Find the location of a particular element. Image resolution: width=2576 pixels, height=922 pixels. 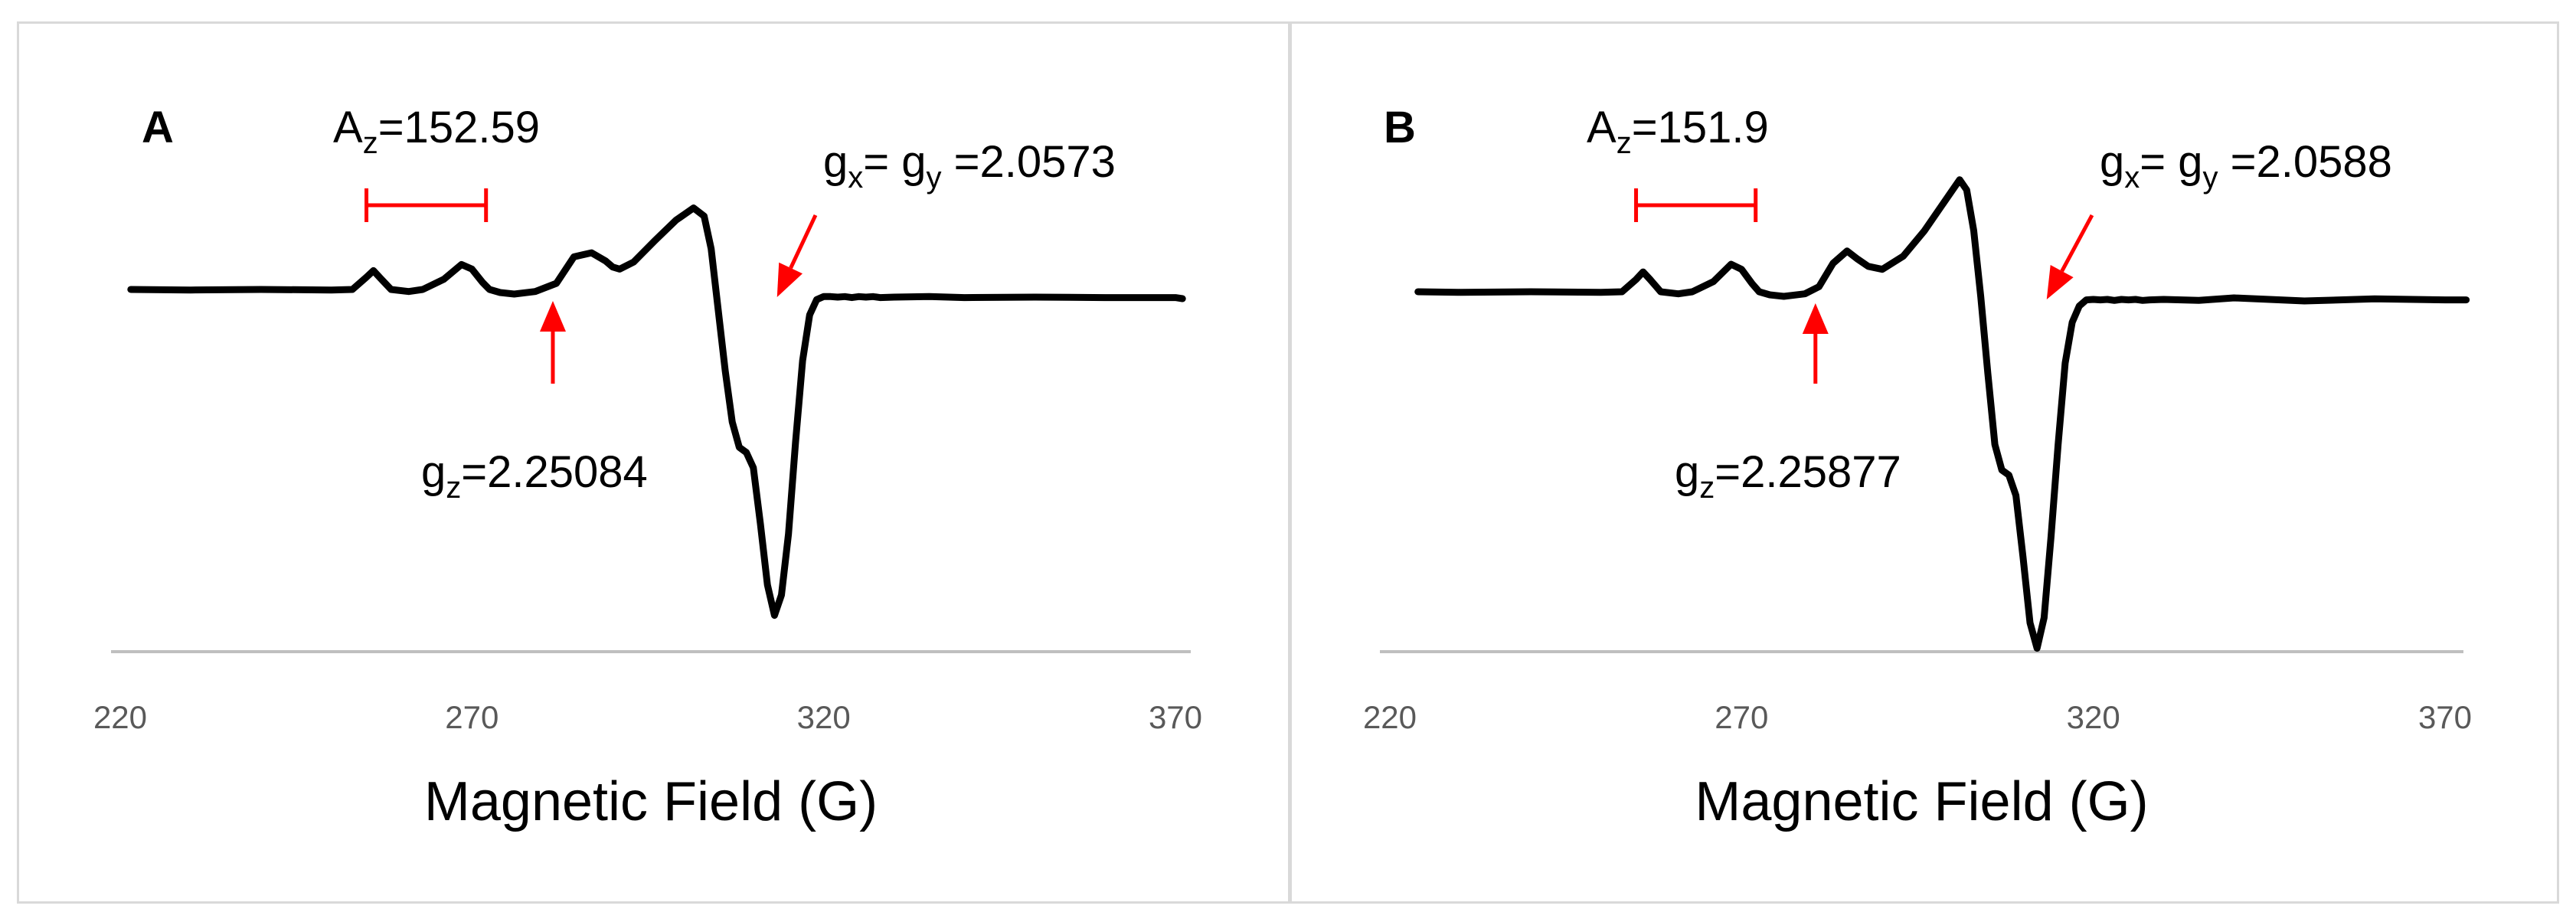

panel-label: B is located at coordinates (1400, 127).